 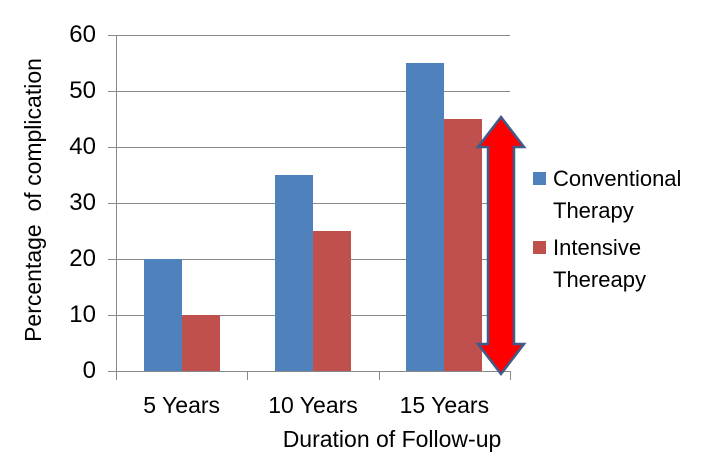 I want to click on x-axis-tick-label-5-years: 5 Years, so click(x=182, y=405).